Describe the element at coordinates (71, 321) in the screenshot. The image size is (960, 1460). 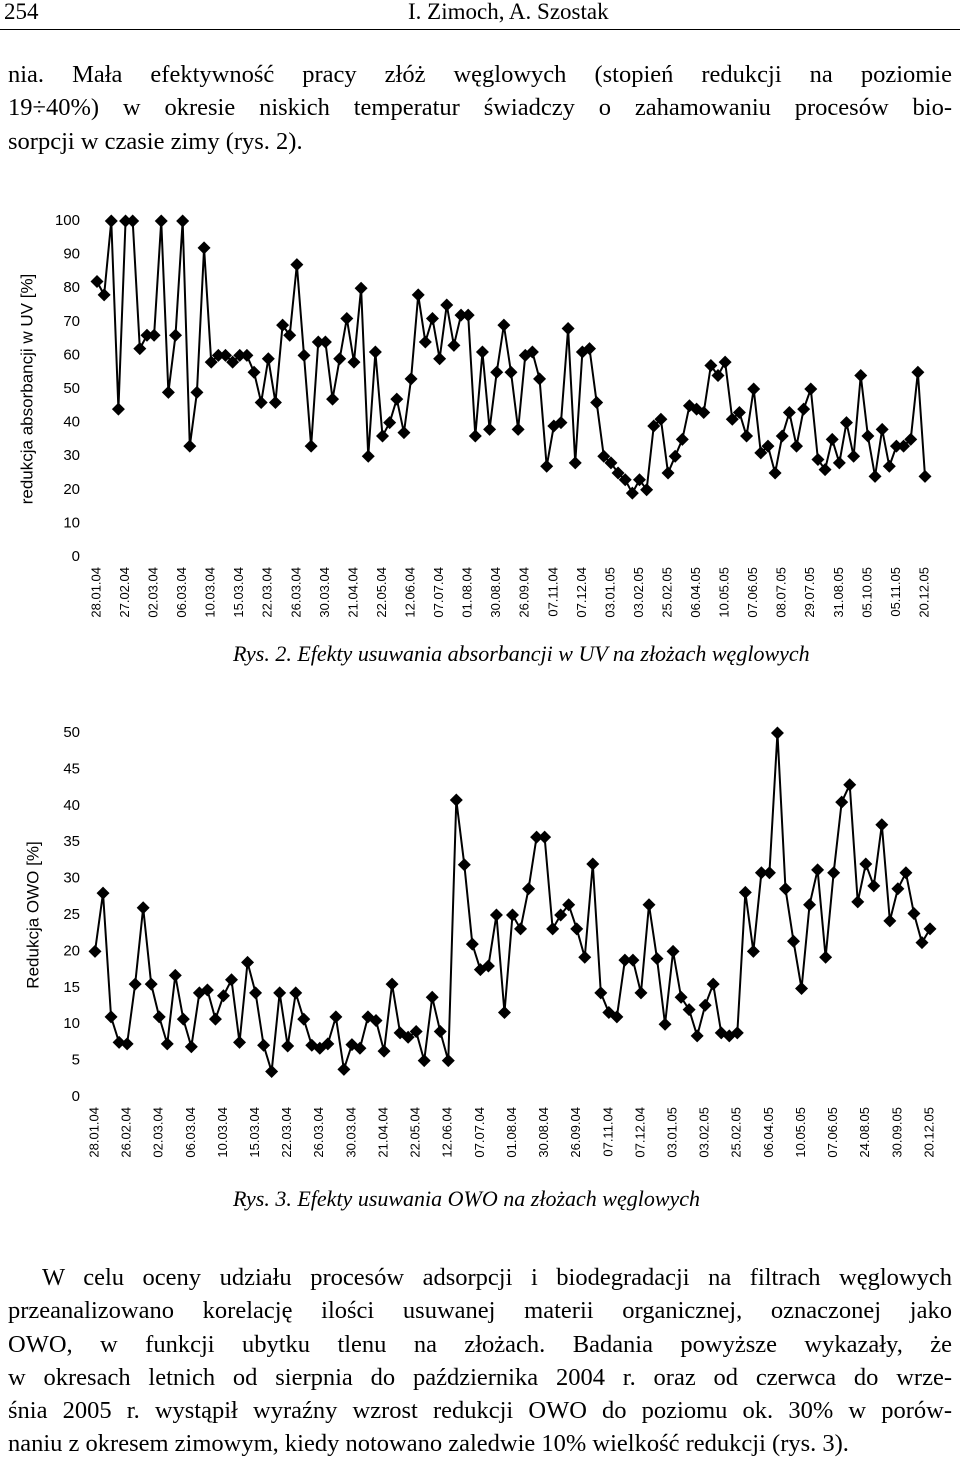
I see `y-tick-label: 70` at that location.